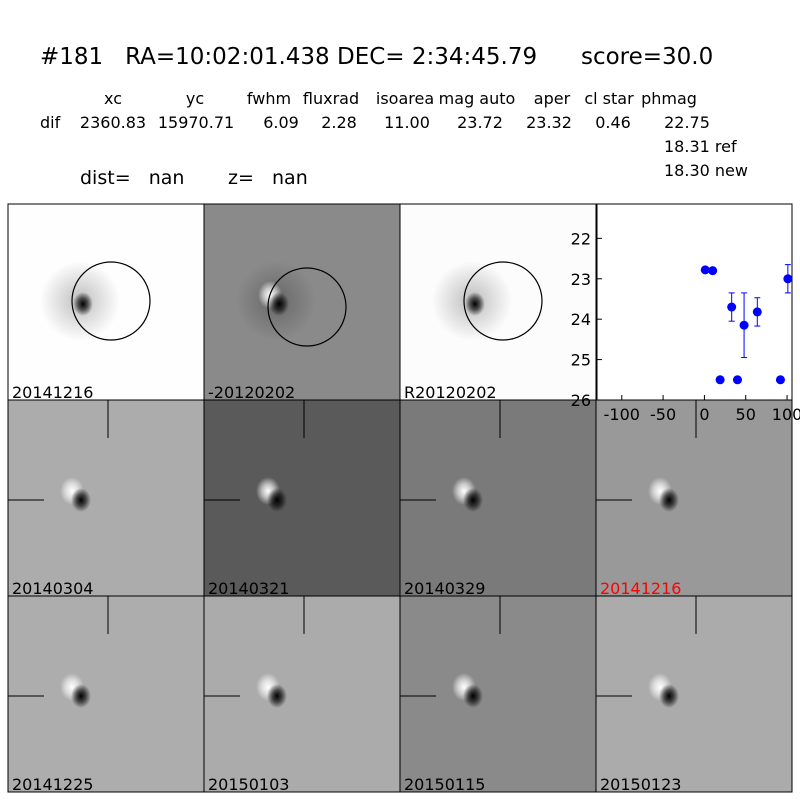  Describe the element at coordinates (552, 98) in the screenshot. I see `column-header: aper` at that location.